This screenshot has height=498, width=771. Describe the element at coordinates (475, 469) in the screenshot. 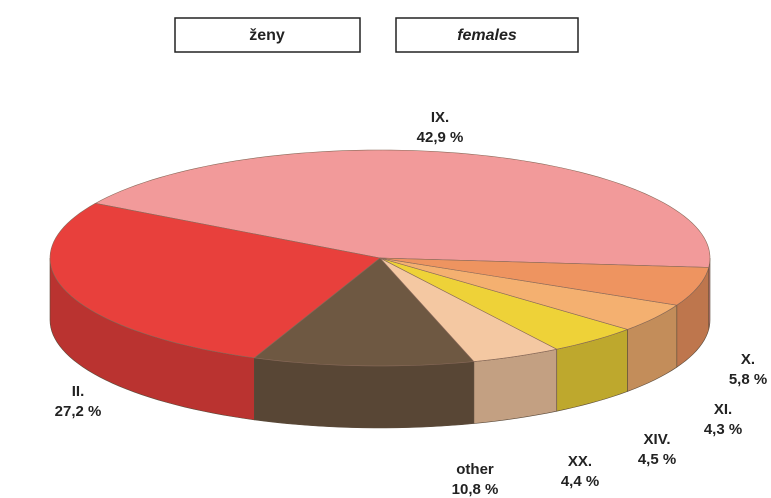

I see `slice-label: other` at that location.